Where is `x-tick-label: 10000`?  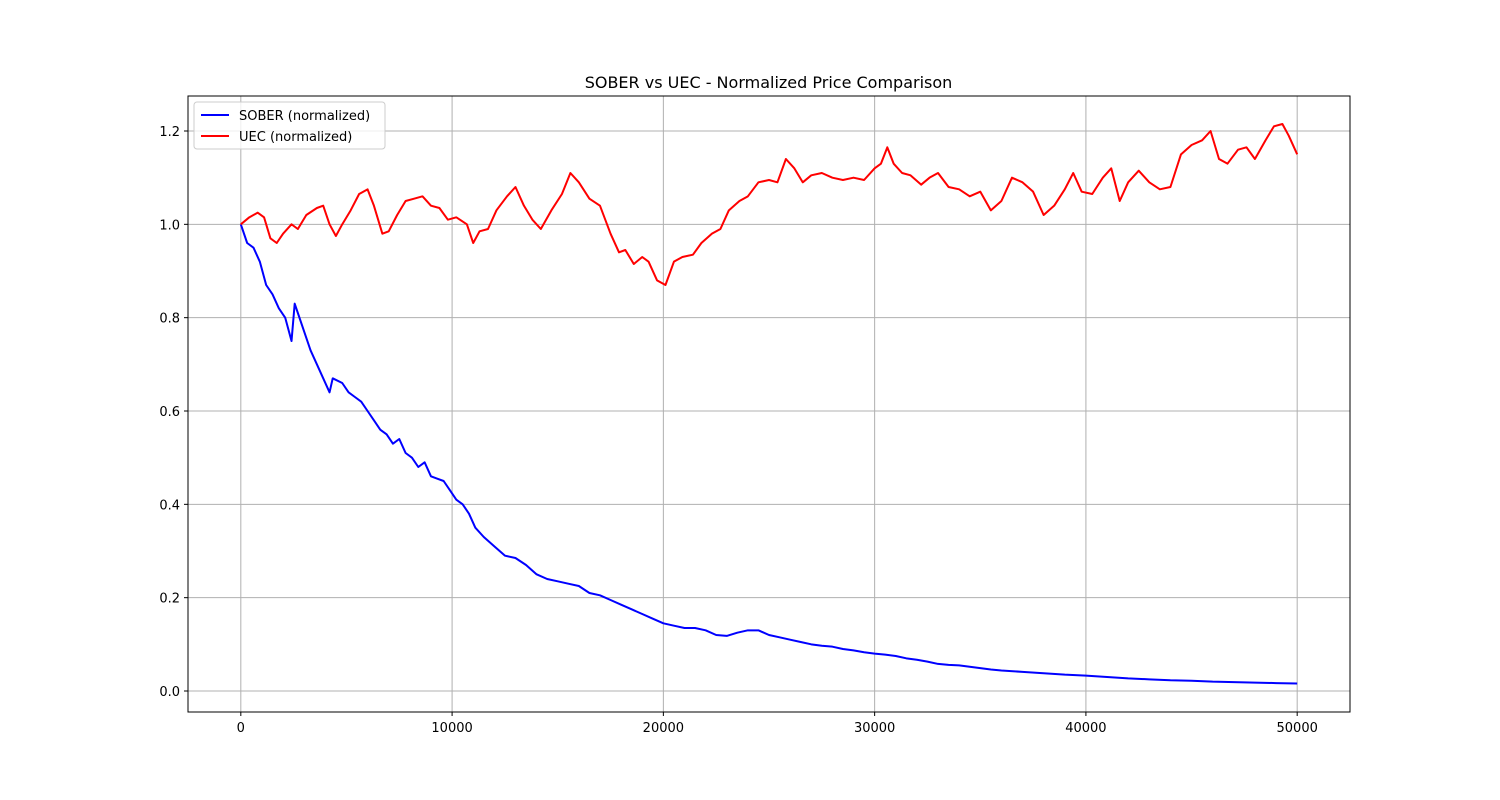 x-tick-label: 10000 is located at coordinates (451, 728).